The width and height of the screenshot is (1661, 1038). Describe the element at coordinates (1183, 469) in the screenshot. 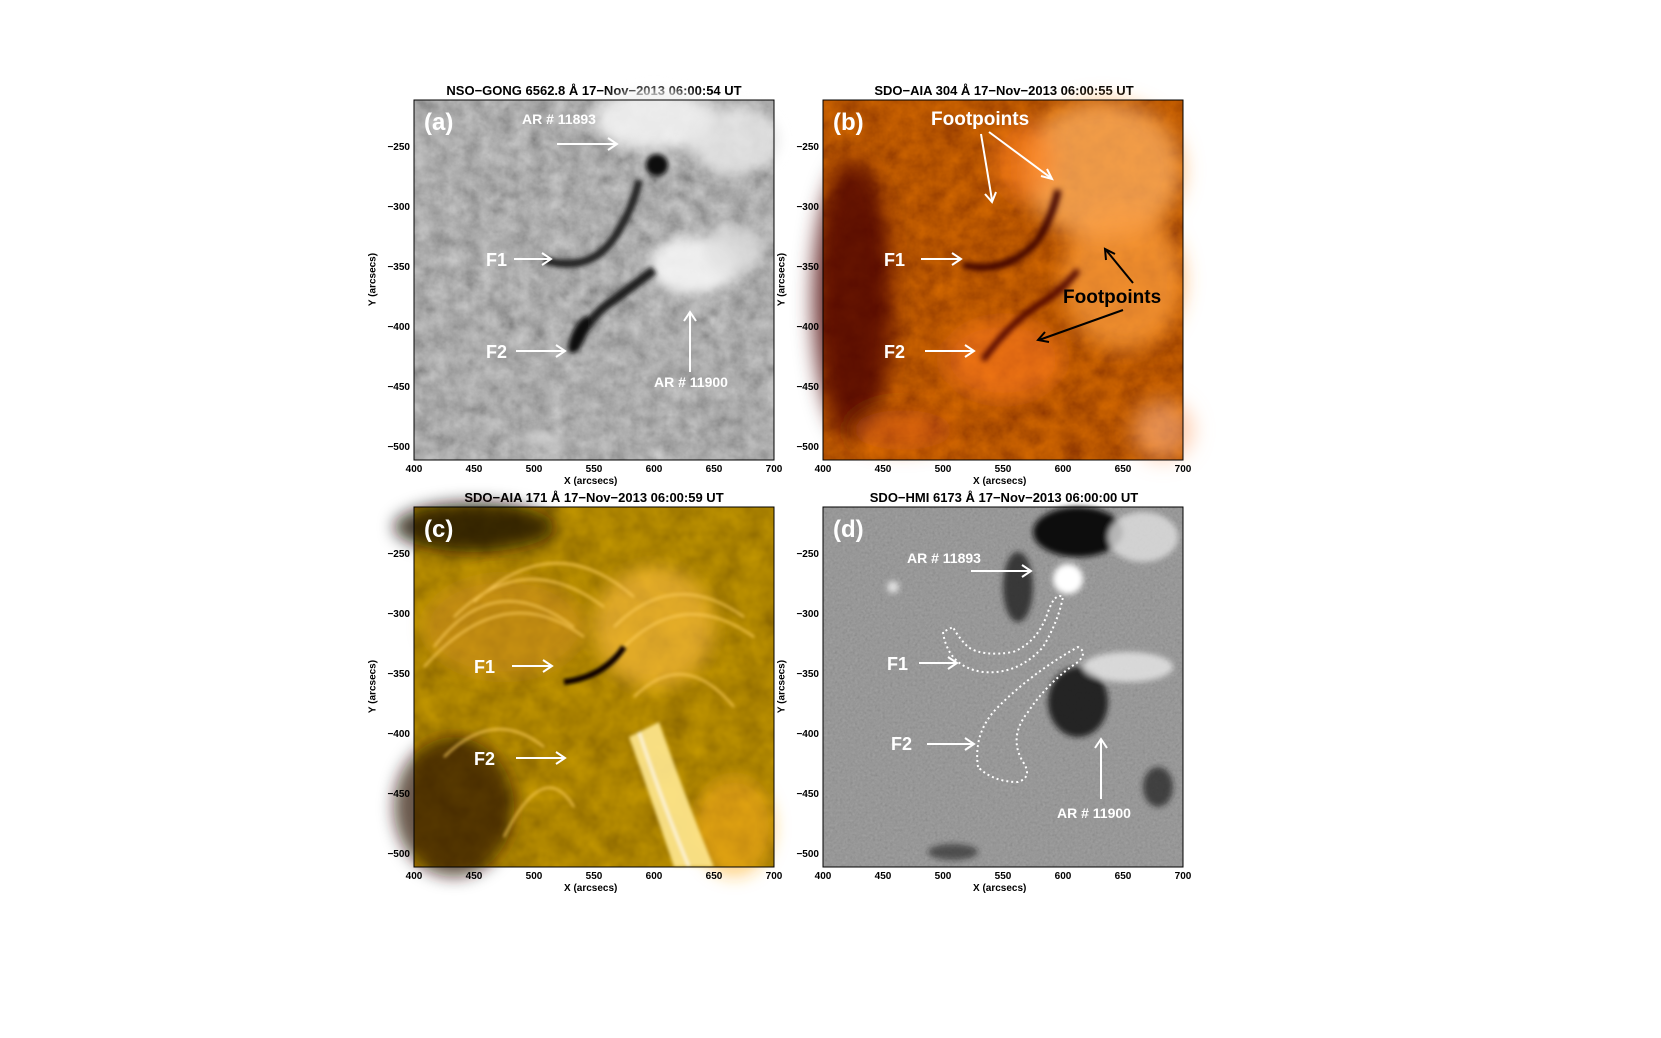

I see `panel-b-xtick: 700` at that location.